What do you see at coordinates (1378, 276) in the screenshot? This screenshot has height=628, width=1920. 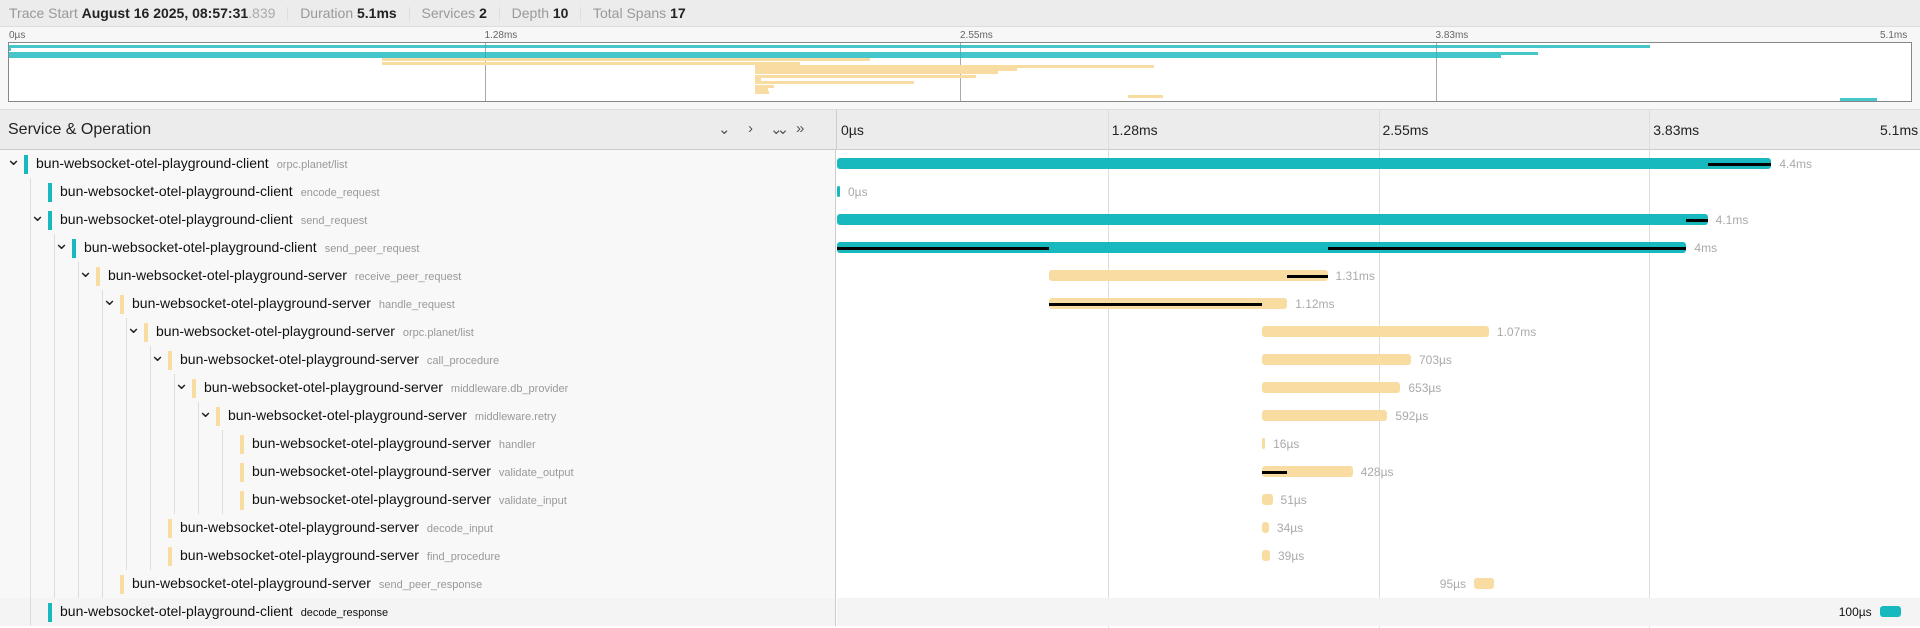 I see `span-timeline-cell: 1.31ms` at bounding box center [1378, 276].